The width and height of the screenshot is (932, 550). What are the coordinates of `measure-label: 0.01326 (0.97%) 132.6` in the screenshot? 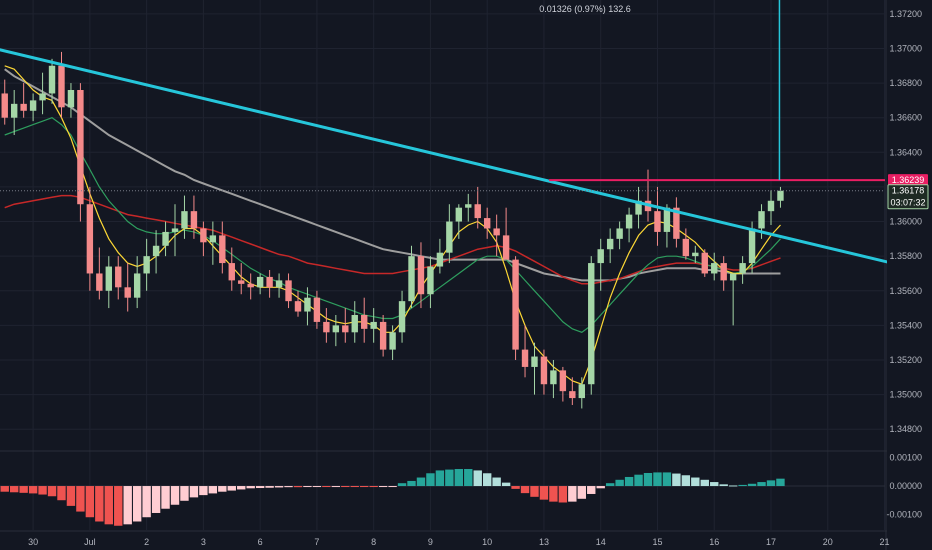 It's located at (585, 9).